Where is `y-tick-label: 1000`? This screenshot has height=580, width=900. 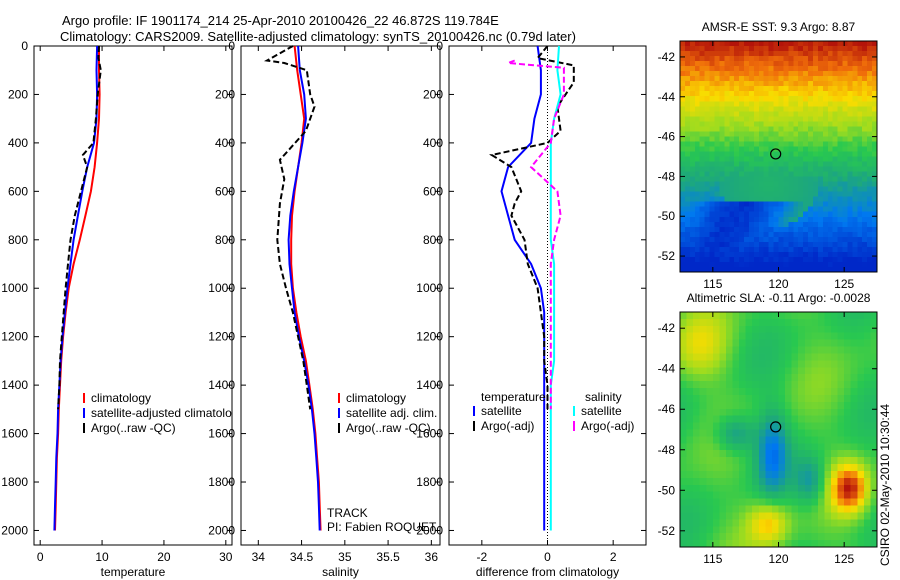 y-tick-label: 1000 is located at coordinates (221, 288).